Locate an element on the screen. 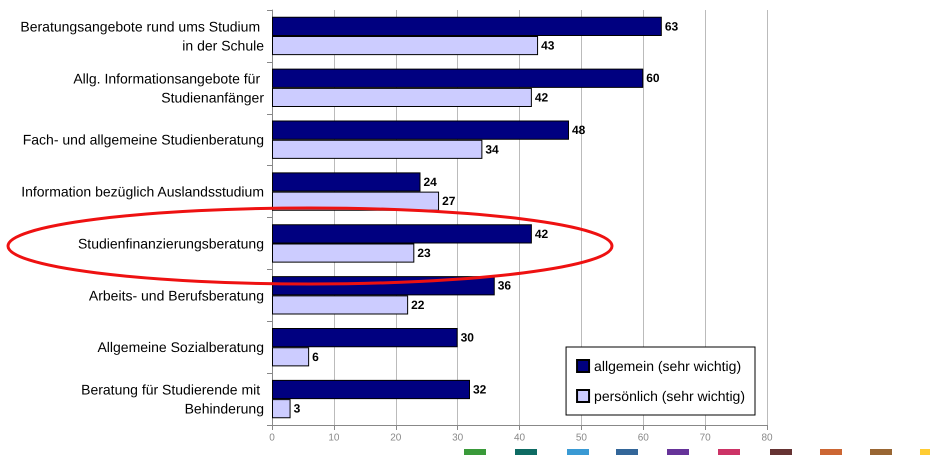  y-tick-label: Allg. Informationsangebote für Studienanfänger is located at coordinates (168, 88).